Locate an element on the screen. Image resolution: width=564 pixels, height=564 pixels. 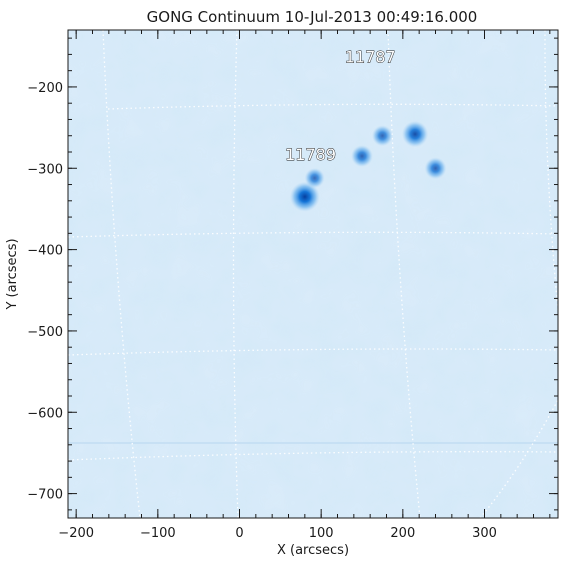
x-tick-label: 100 is located at coordinates (321, 533).